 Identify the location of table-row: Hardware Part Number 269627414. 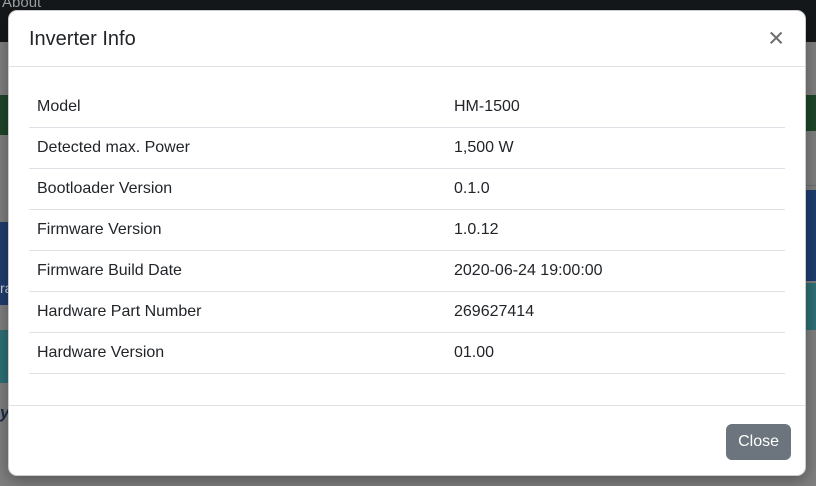
(407, 312).